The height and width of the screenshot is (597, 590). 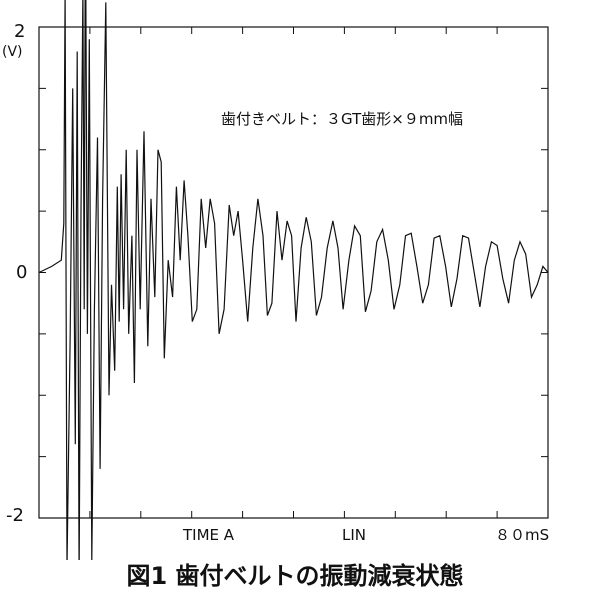 I want to click on y-axis-unit: (V), so click(x=12, y=52).